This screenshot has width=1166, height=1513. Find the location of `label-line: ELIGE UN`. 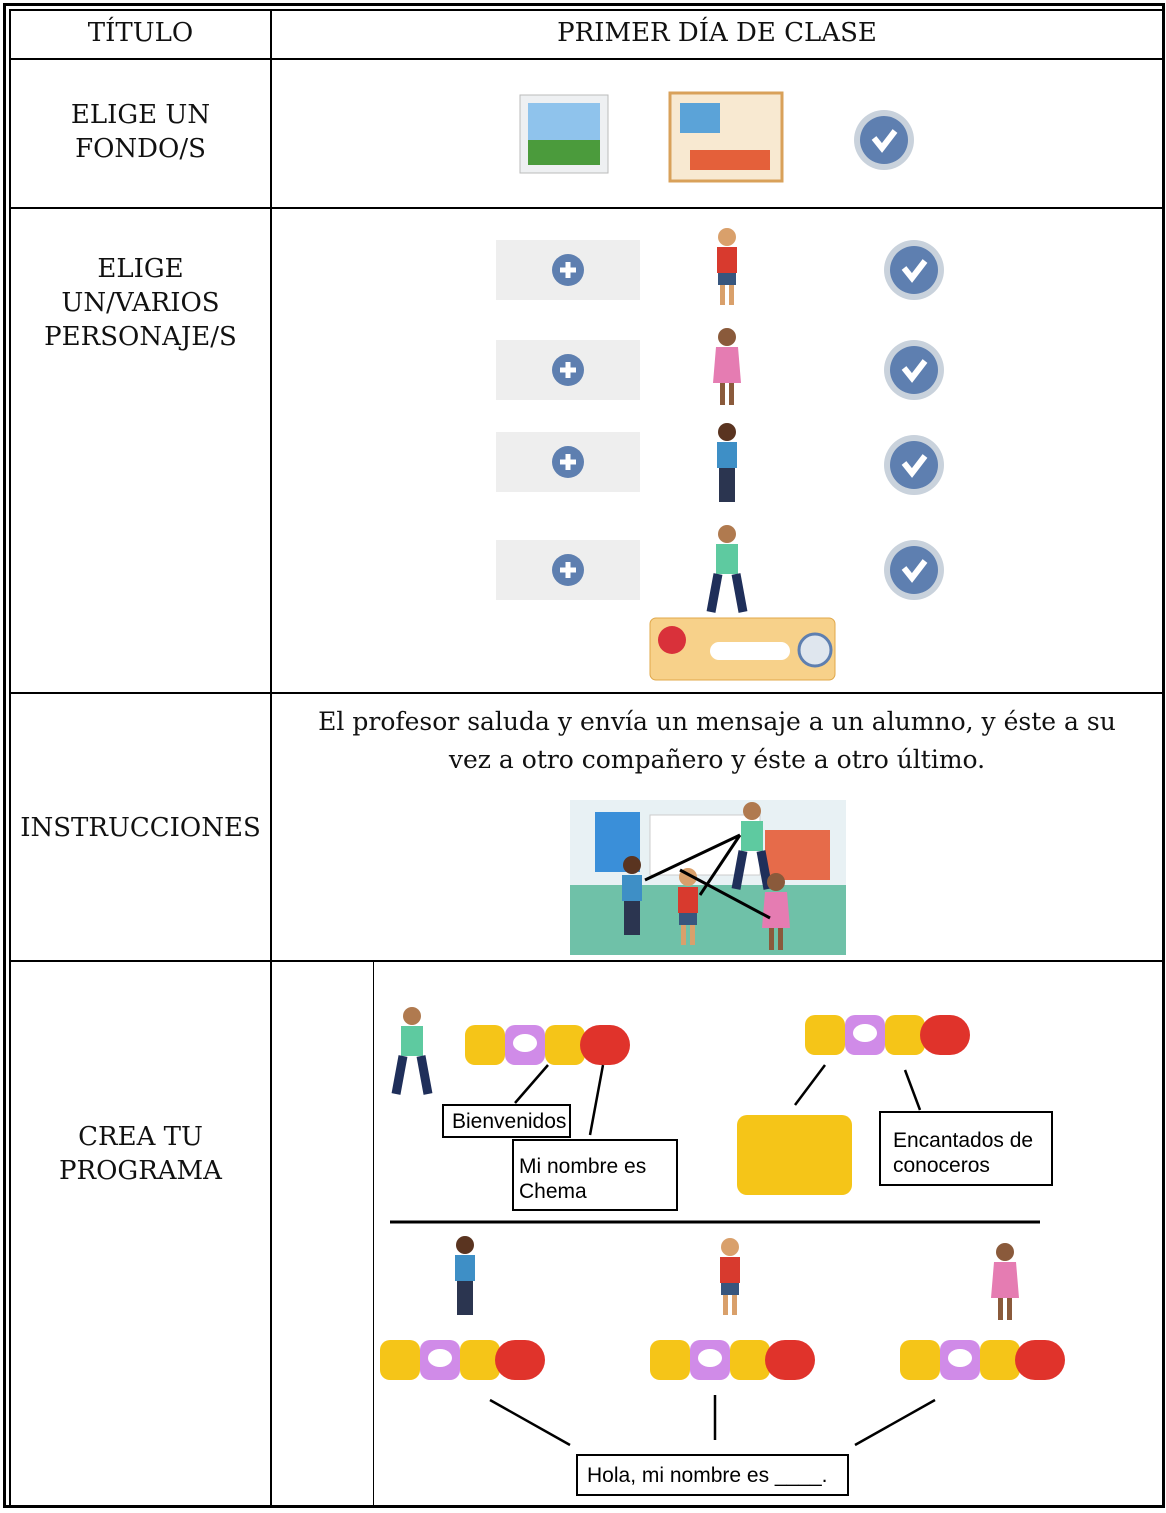

label-line: ELIGE UN is located at coordinates (140, 115).